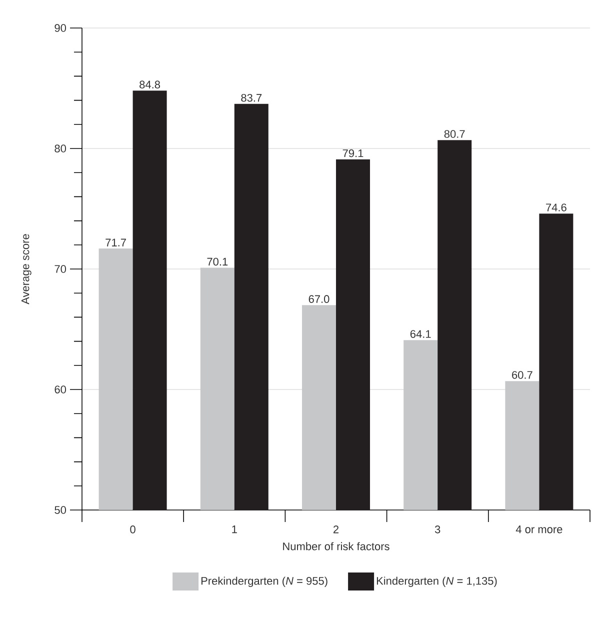 The image size is (596, 626). Describe the element at coordinates (336, 530) in the screenshot. I see `x-tick-label: 2` at that location.